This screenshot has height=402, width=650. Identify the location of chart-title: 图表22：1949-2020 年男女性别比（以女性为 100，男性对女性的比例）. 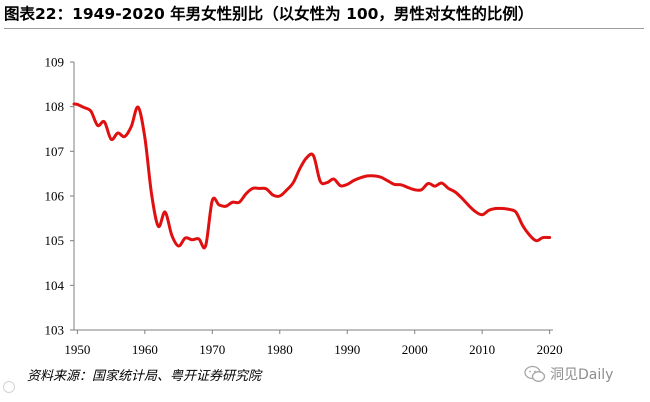
(269, 14).